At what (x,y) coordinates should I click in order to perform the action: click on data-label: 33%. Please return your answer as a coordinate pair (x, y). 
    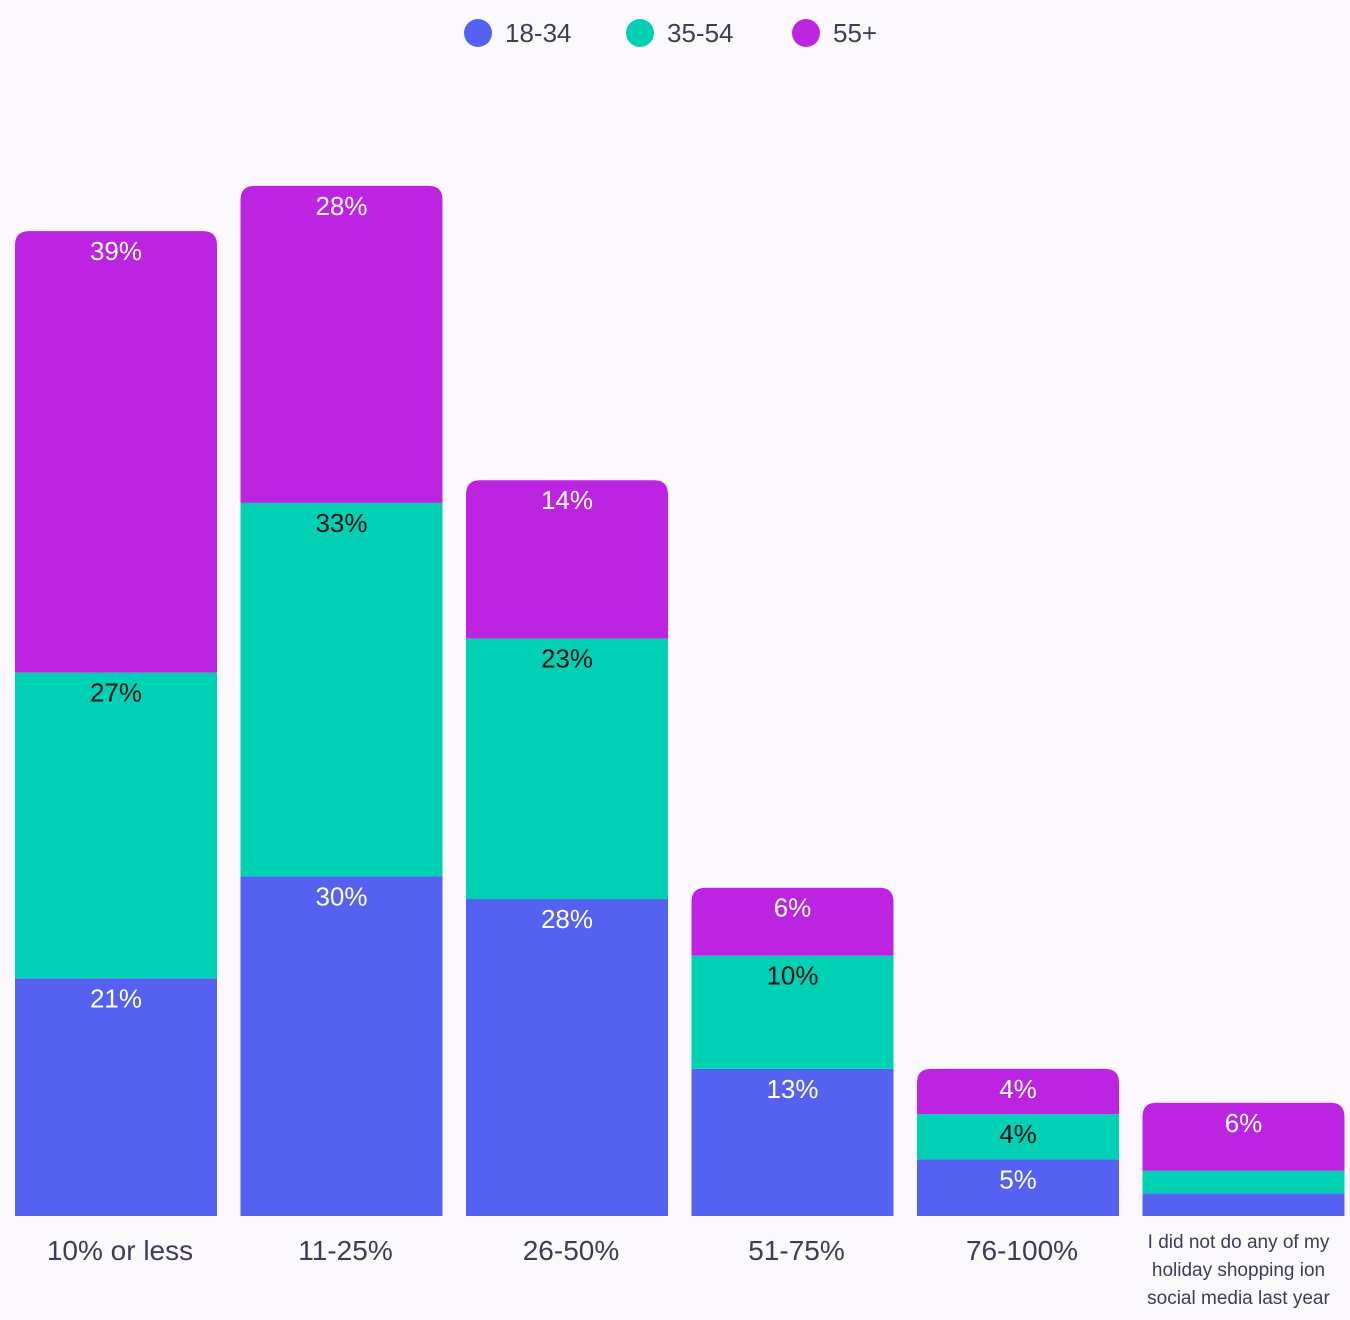
    Looking at the image, I should click on (341, 523).